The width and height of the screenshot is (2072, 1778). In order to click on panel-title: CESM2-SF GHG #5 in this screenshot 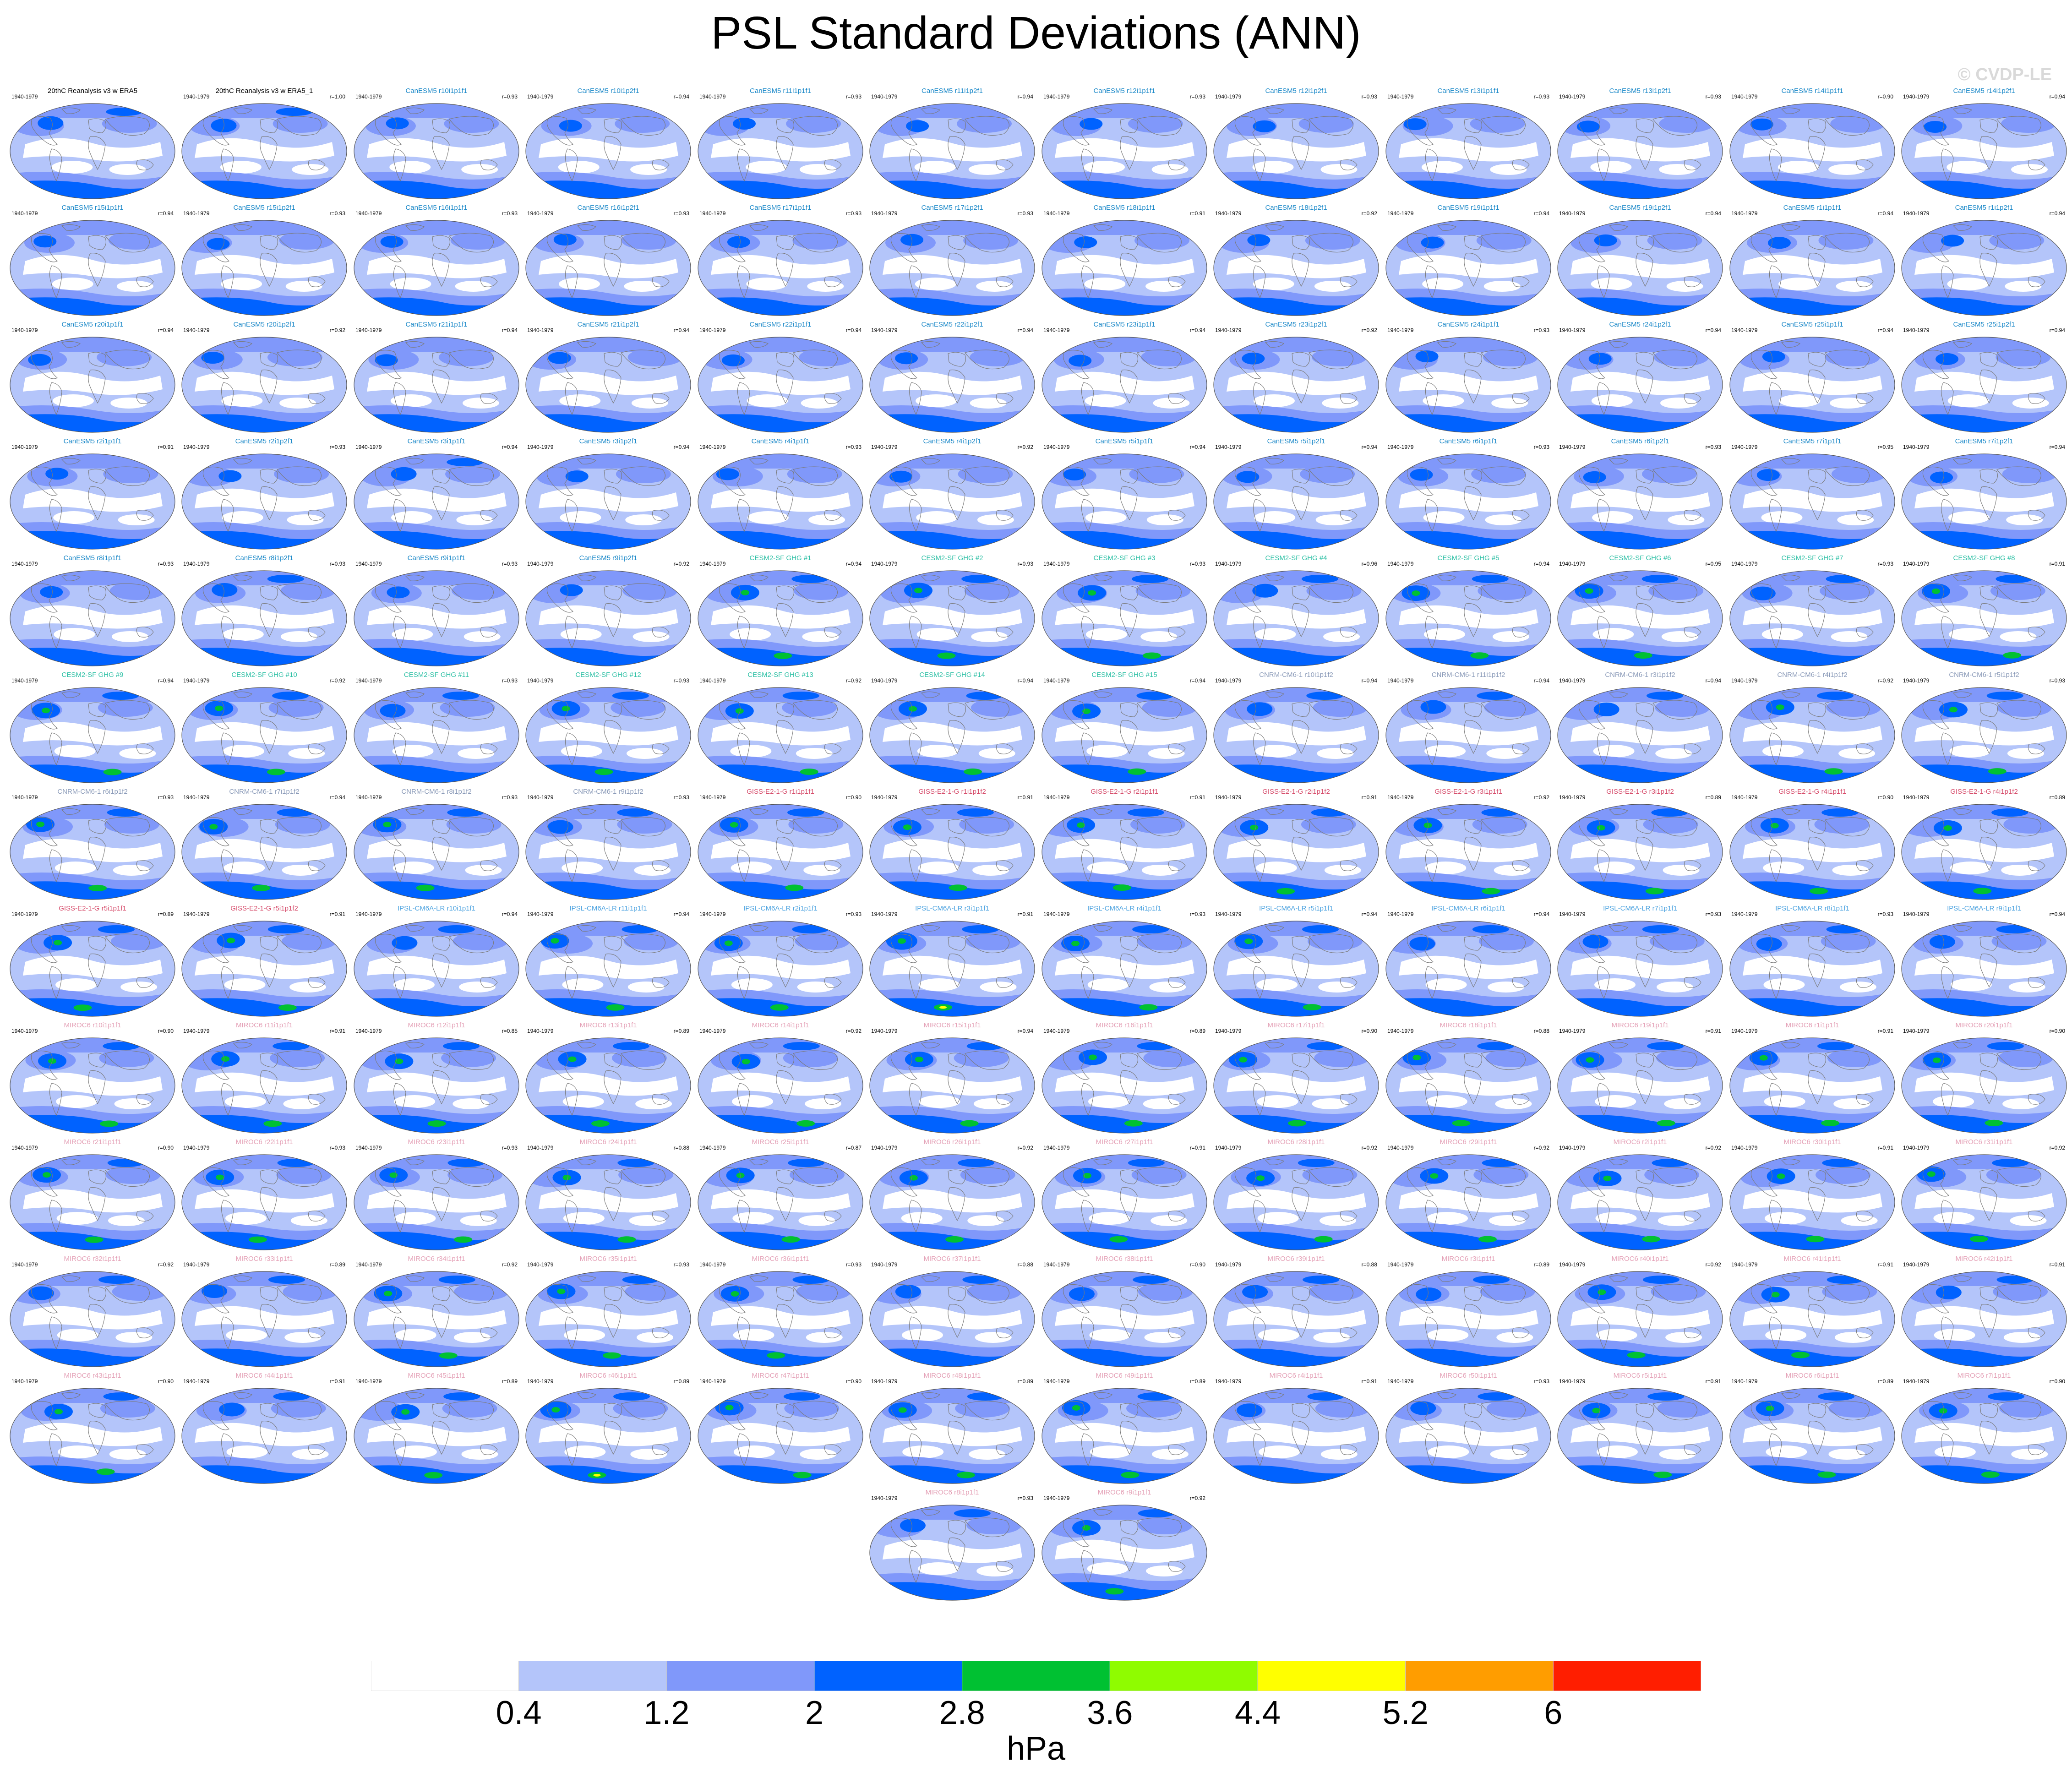, I will do `click(1468, 558)`.